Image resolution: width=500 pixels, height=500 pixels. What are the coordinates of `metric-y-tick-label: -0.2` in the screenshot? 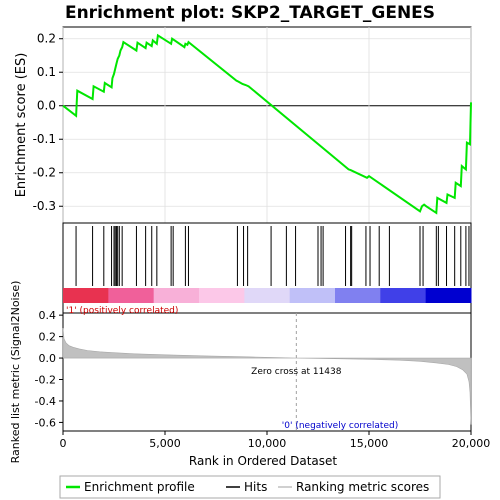 It's located at (45, 380).